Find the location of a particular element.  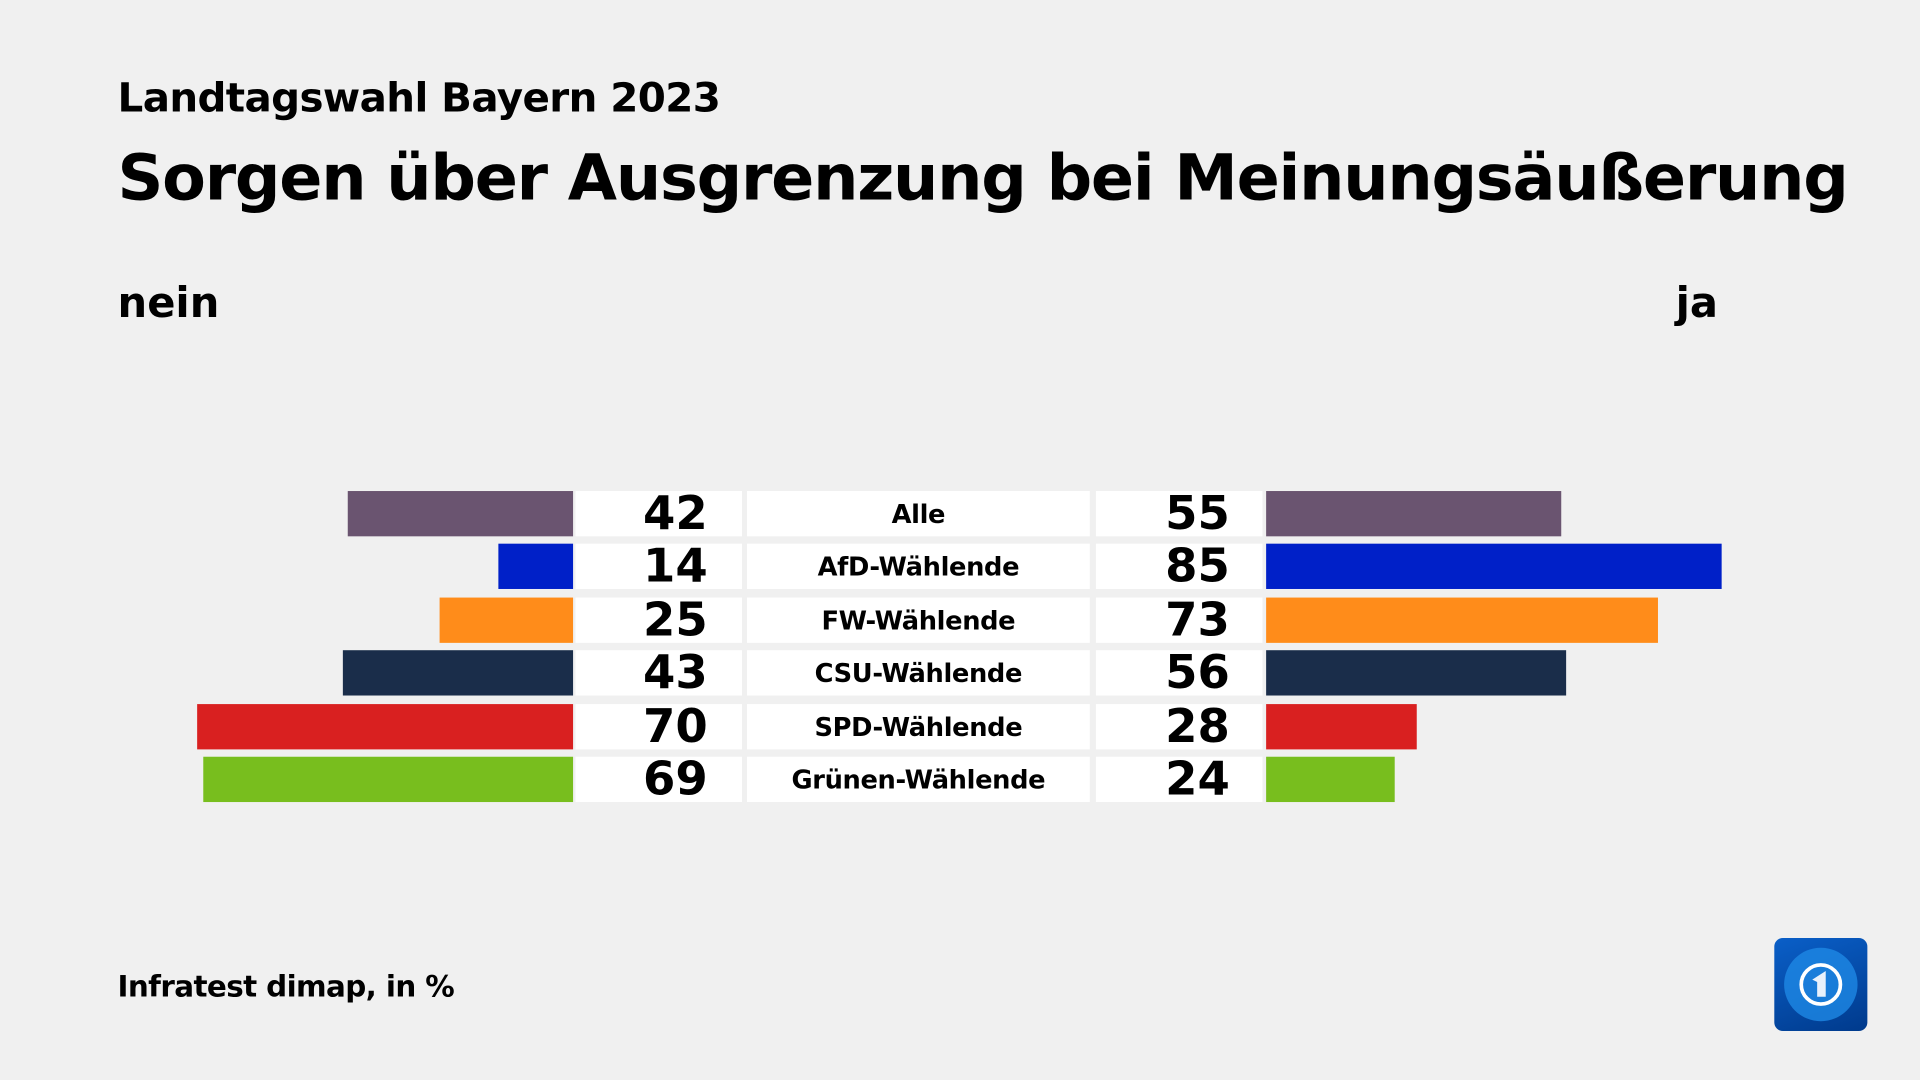

category-label: SPD-Wählende is located at coordinates (918, 727).